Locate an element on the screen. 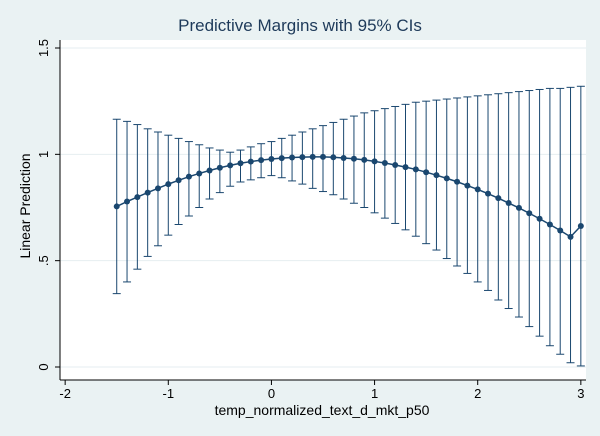 This screenshot has width=600, height=436. x-tick-label-3: 1 is located at coordinates (374, 393).